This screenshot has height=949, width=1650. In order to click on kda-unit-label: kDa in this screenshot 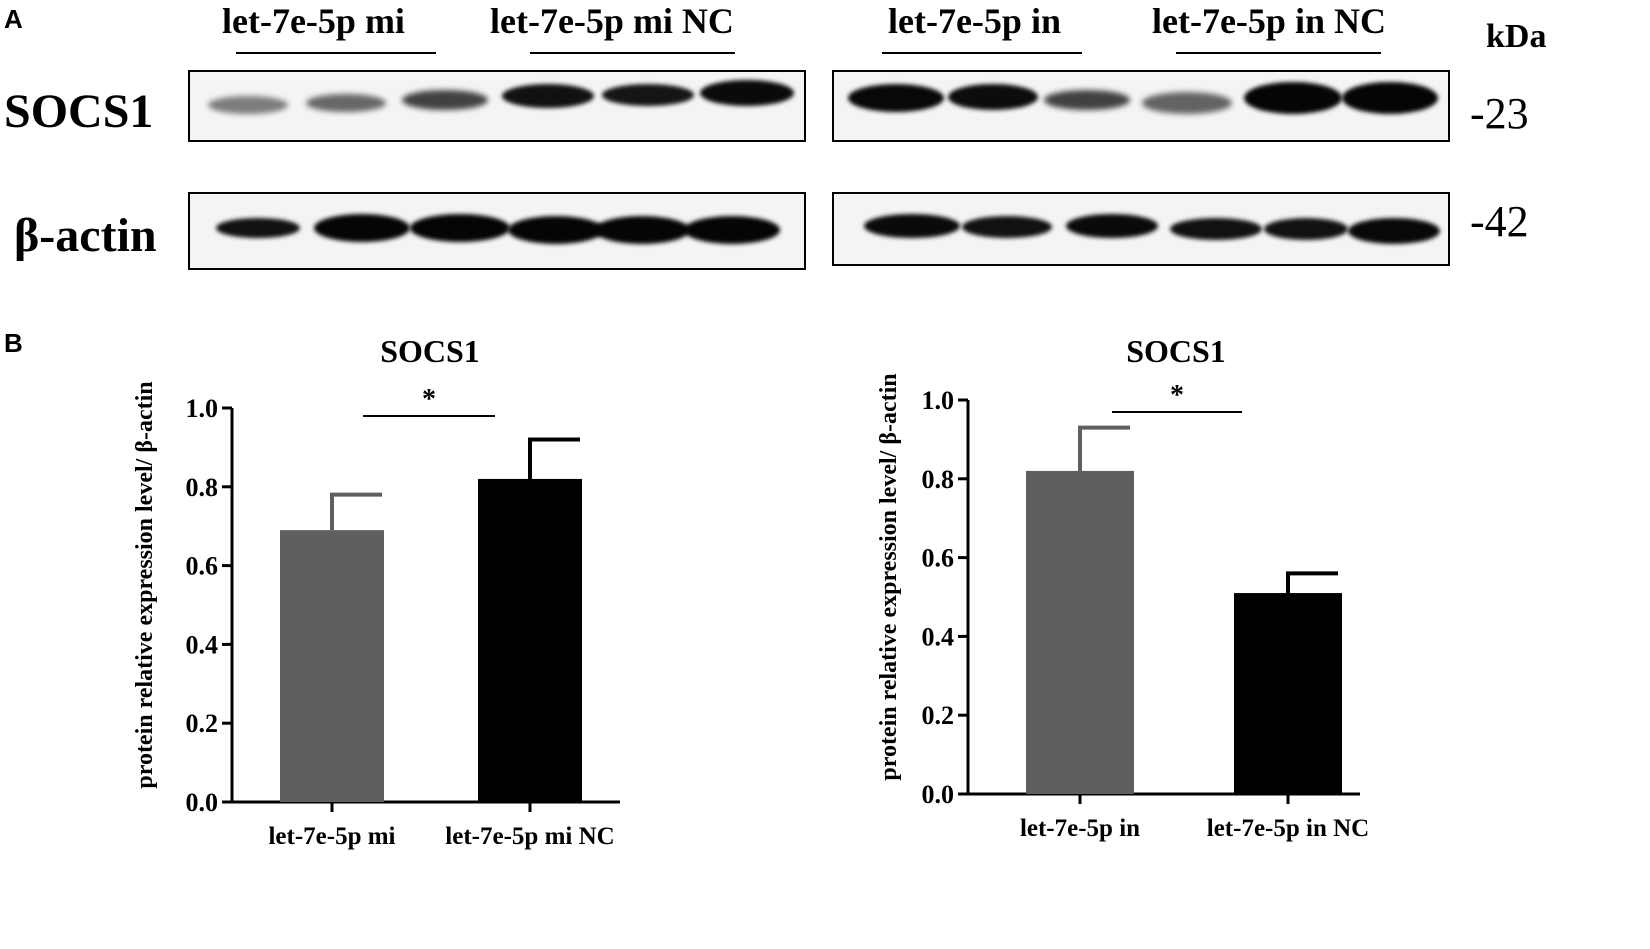, I will do `click(1516, 36)`.